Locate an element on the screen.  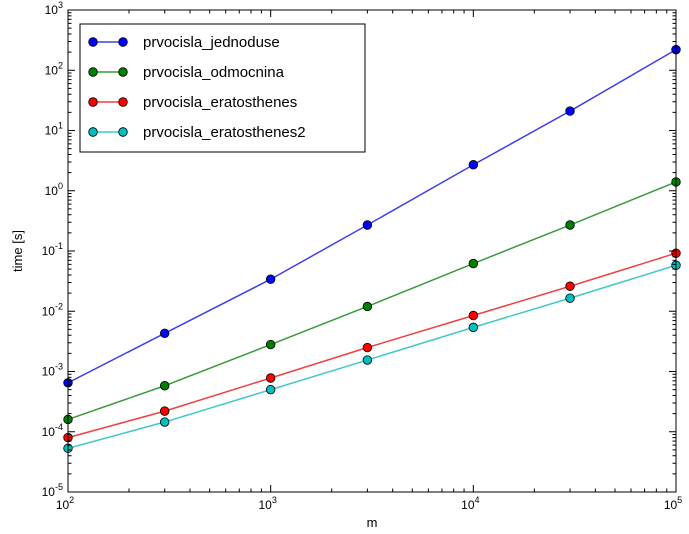
legend-item: prvocisla_jednoduse is located at coordinates (184, 42).